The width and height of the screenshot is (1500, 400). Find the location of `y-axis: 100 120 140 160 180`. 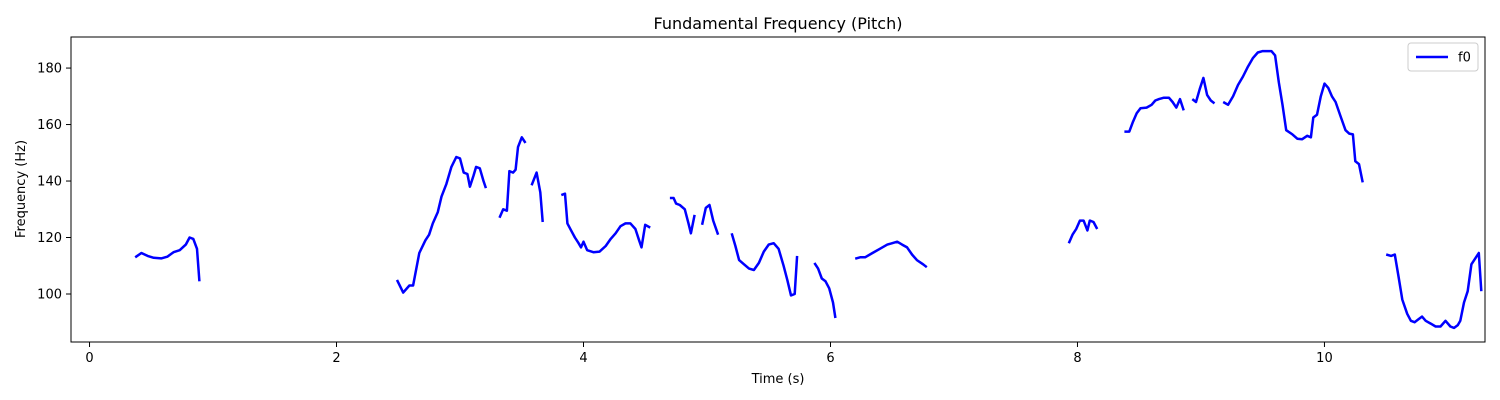

y-axis: 100 120 140 160 180 is located at coordinates (54, 182).